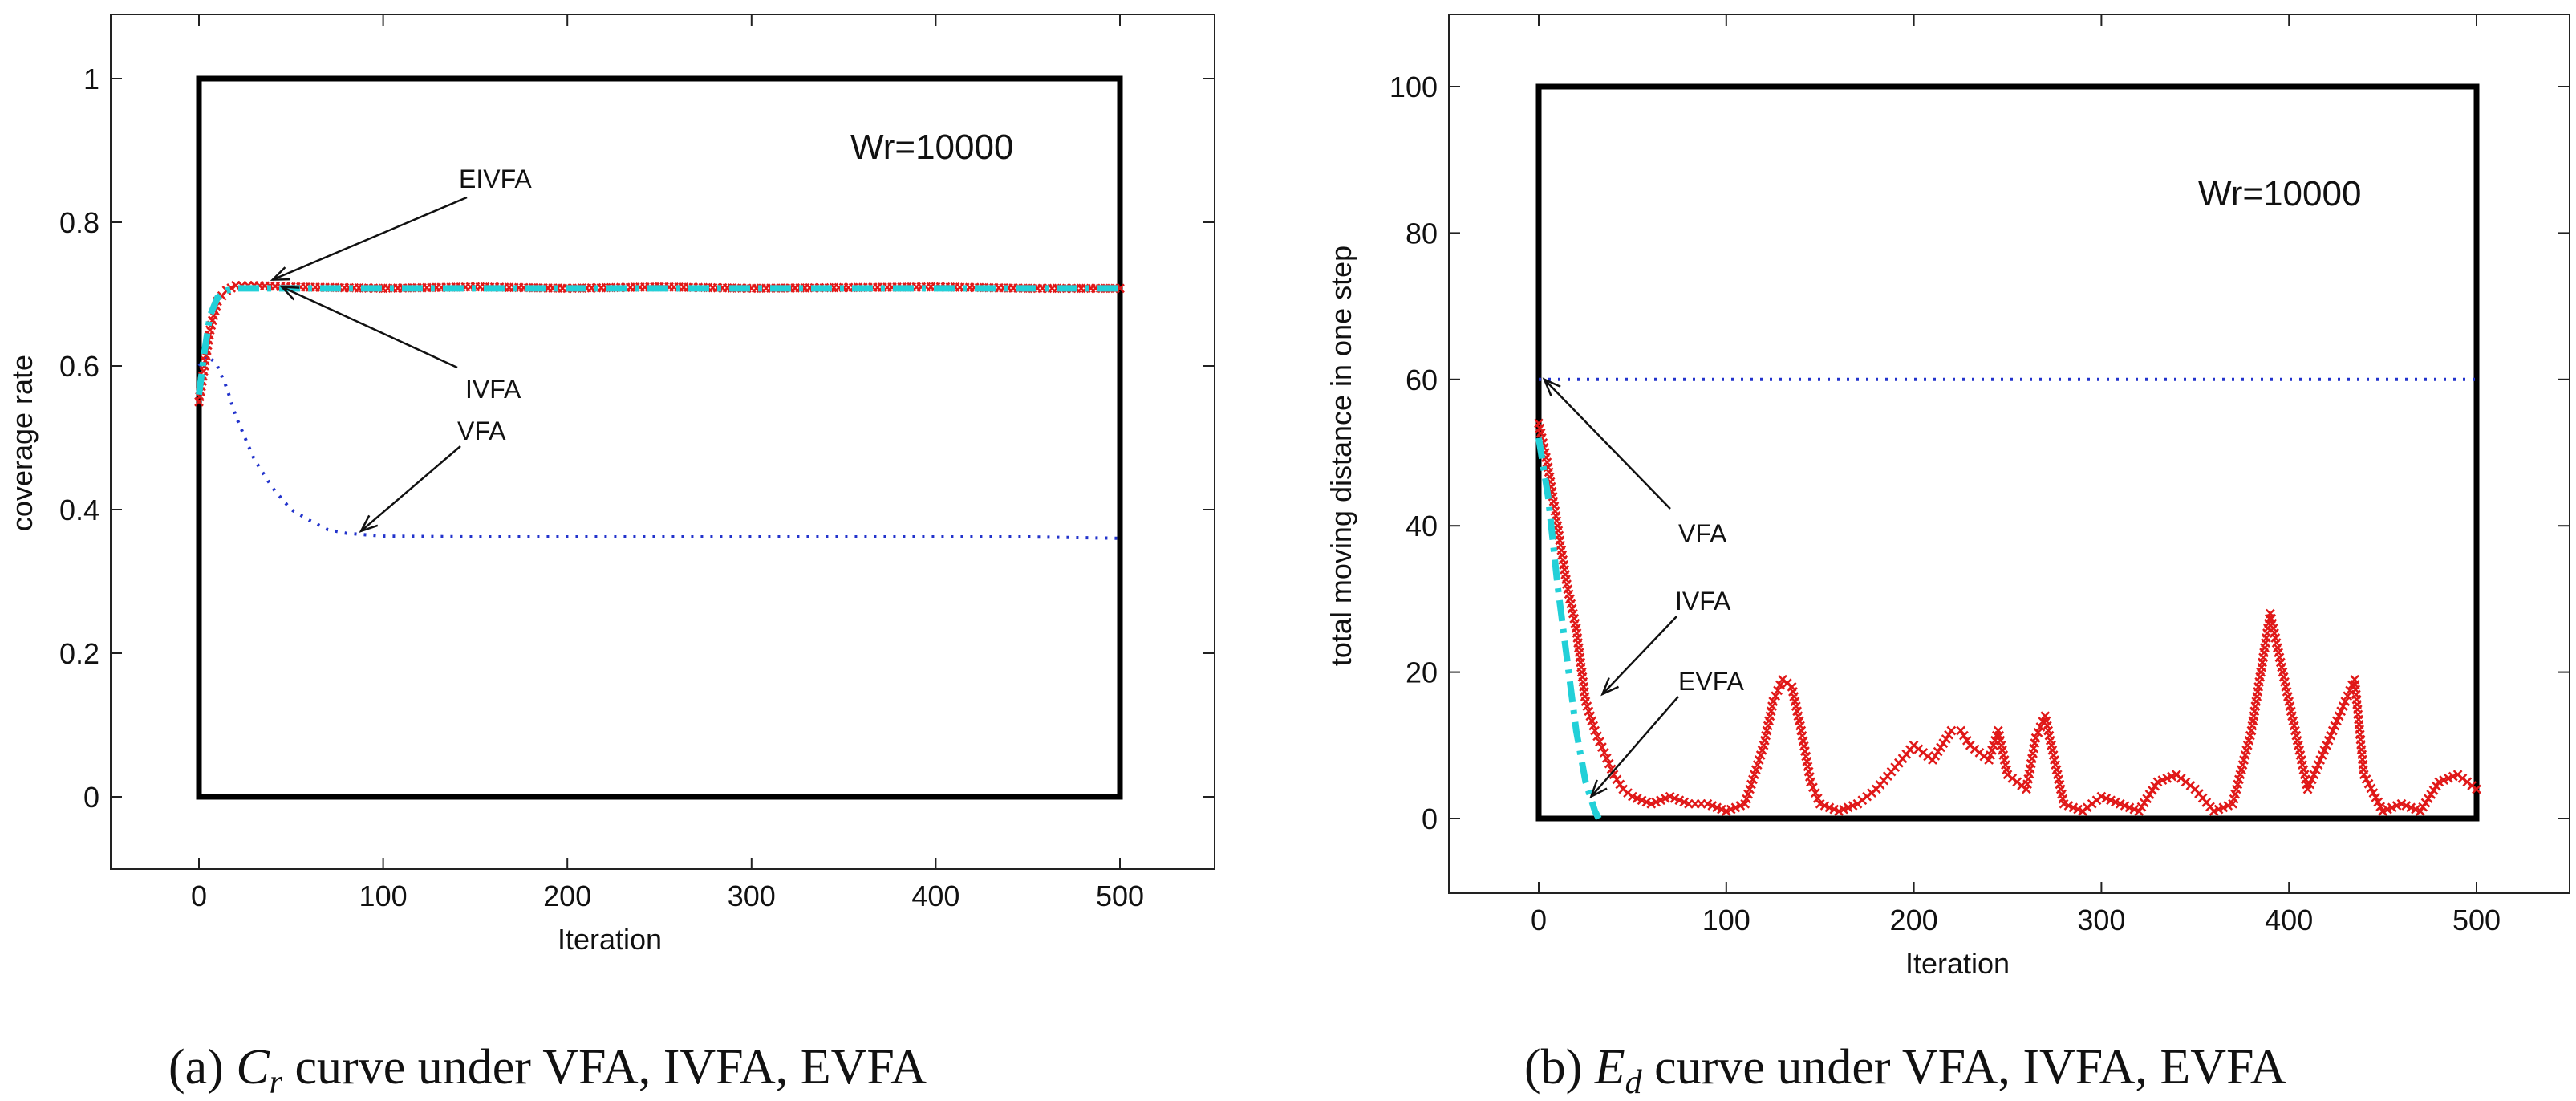 The height and width of the screenshot is (1101, 2576). Describe the element at coordinates (199, 896) in the screenshot. I see `x-tick-label: 0` at that location.